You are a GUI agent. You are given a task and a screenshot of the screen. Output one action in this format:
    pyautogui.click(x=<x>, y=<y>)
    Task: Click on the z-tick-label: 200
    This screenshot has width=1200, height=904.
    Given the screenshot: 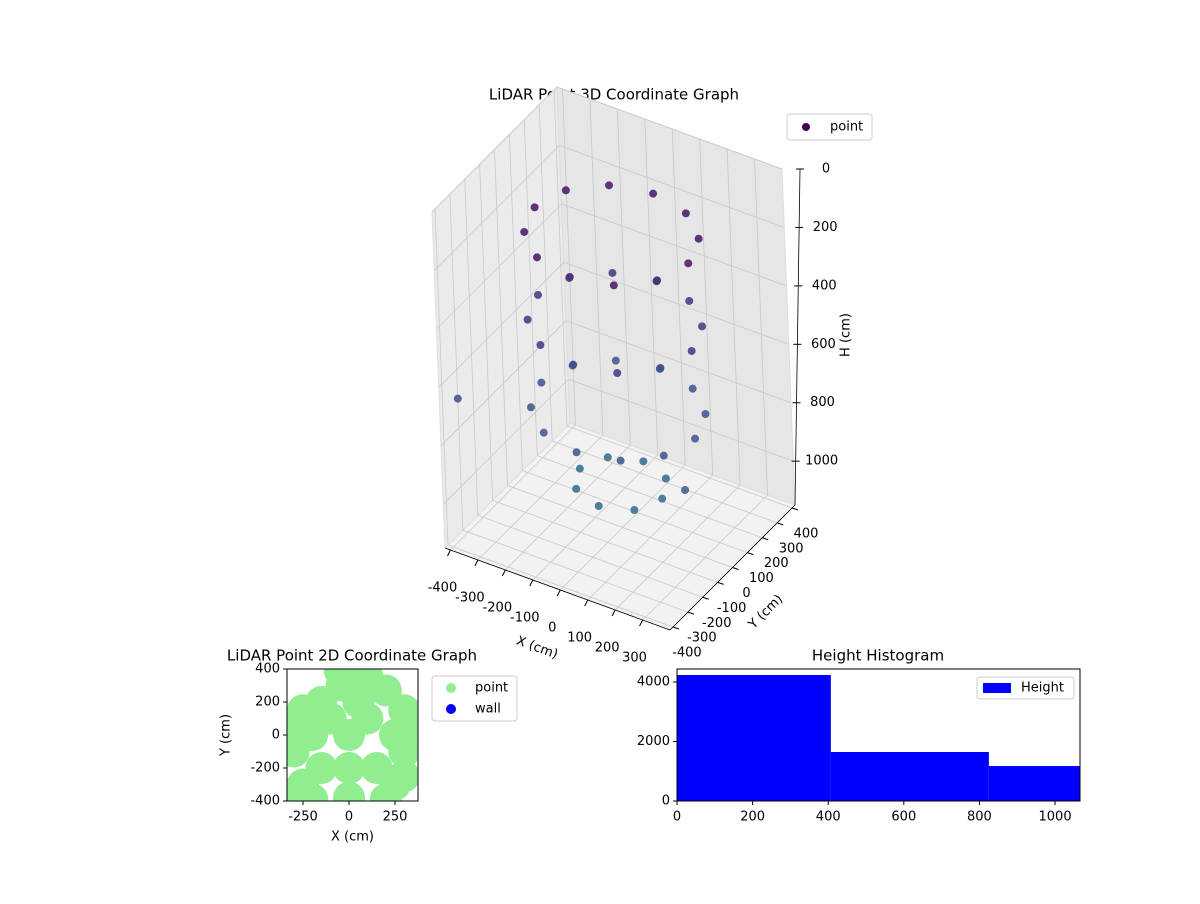 What is the action you would take?
    pyautogui.click(x=825, y=227)
    